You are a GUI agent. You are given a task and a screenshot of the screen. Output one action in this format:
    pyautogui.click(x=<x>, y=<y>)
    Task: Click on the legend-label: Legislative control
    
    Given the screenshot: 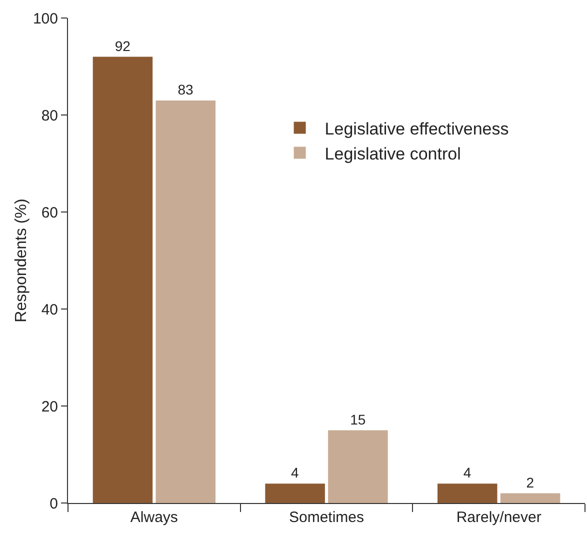 What is the action you would take?
    pyautogui.click(x=392, y=154)
    